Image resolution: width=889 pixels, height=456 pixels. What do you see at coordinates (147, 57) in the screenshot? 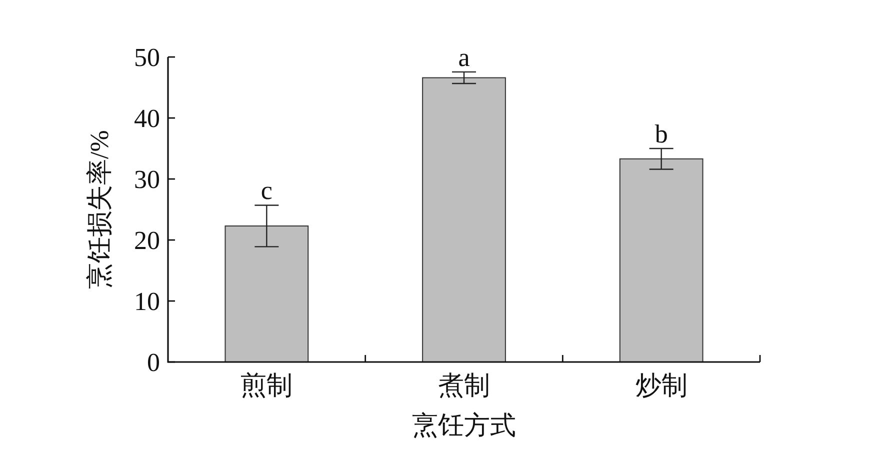
I see `y-tick-label: 50` at bounding box center [147, 57].